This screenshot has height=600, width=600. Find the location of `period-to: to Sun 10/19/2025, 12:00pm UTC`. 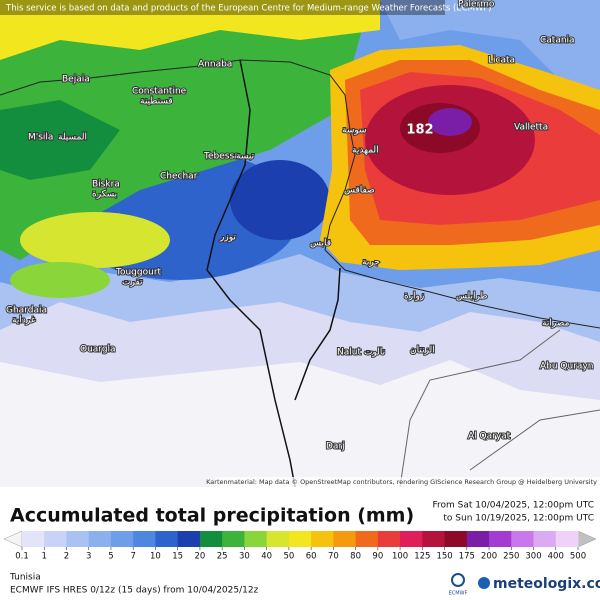

period-to: to Sun 10/19/2025, 12:00pm UTC is located at coordinates (518, 519).